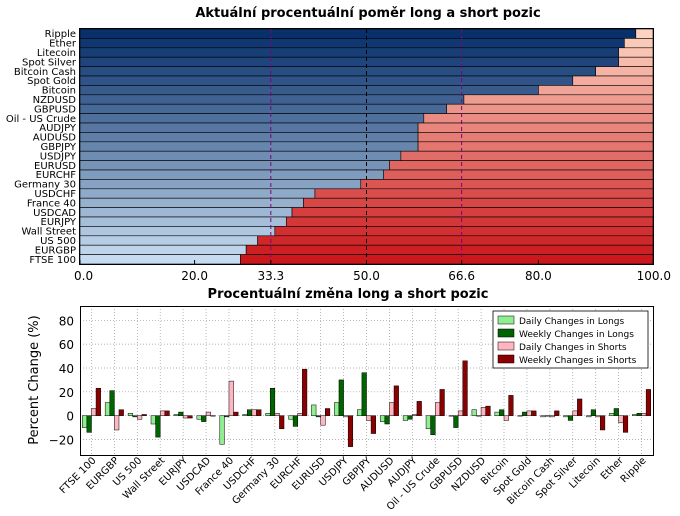 This screenshot has width=680, height=516. What do you see at coordinates (578, 361) in the screenshot?
I see `legend-entry: Weekly Changes in Shorts` at bounding box center [578, 361].